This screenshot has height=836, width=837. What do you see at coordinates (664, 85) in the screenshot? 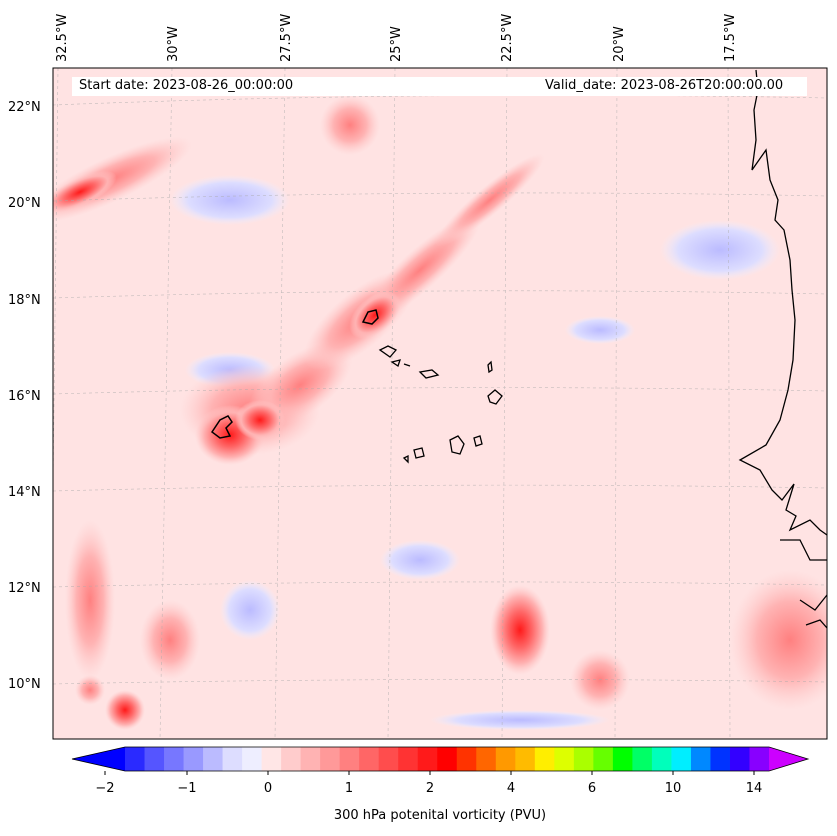
I see `valid-date-label: Valid_date: 2023-08-26T20:00:00.00` at bounding box center [664, 85].